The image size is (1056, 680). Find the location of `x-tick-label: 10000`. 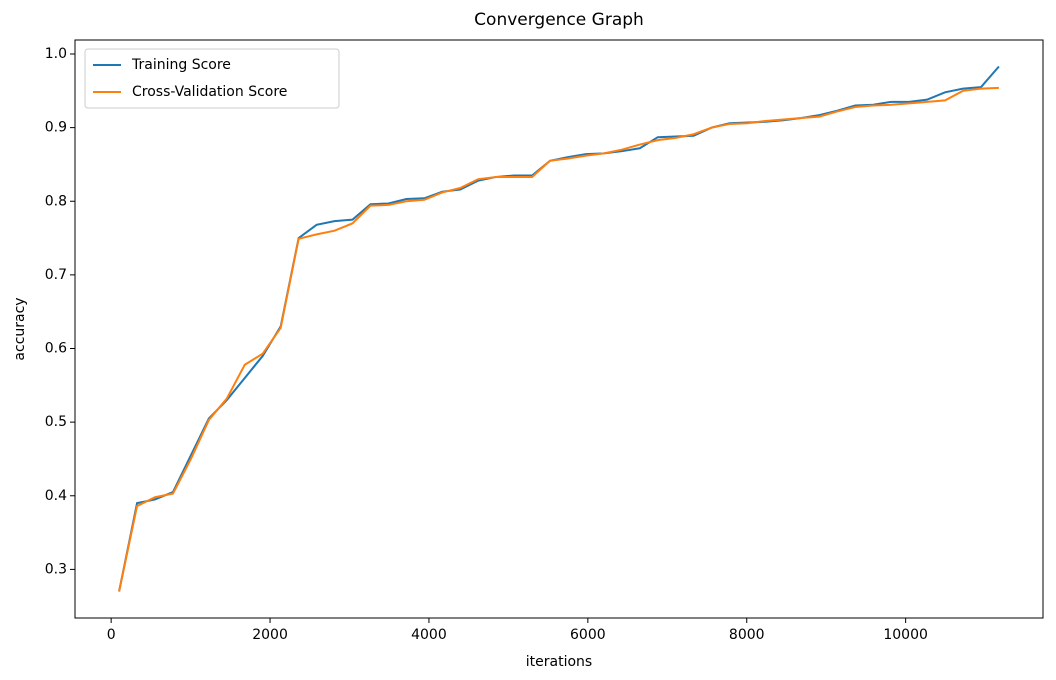

x-tick-label: 10000 is located at coordinates (905, 635).